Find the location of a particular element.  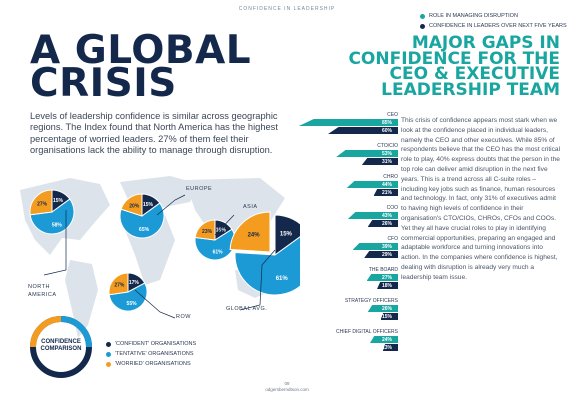

pie-value-label: 65% is located at coordinates (144, 230).